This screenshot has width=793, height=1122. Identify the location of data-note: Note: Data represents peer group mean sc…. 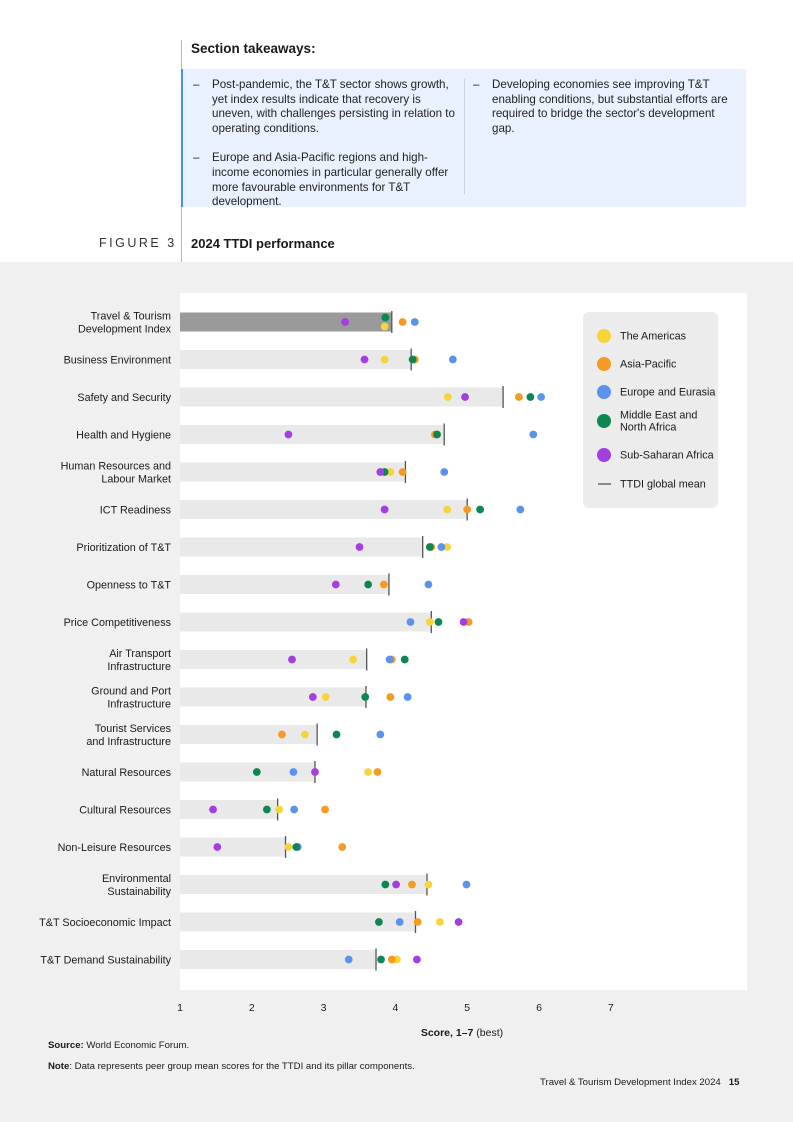
(231, 1066).